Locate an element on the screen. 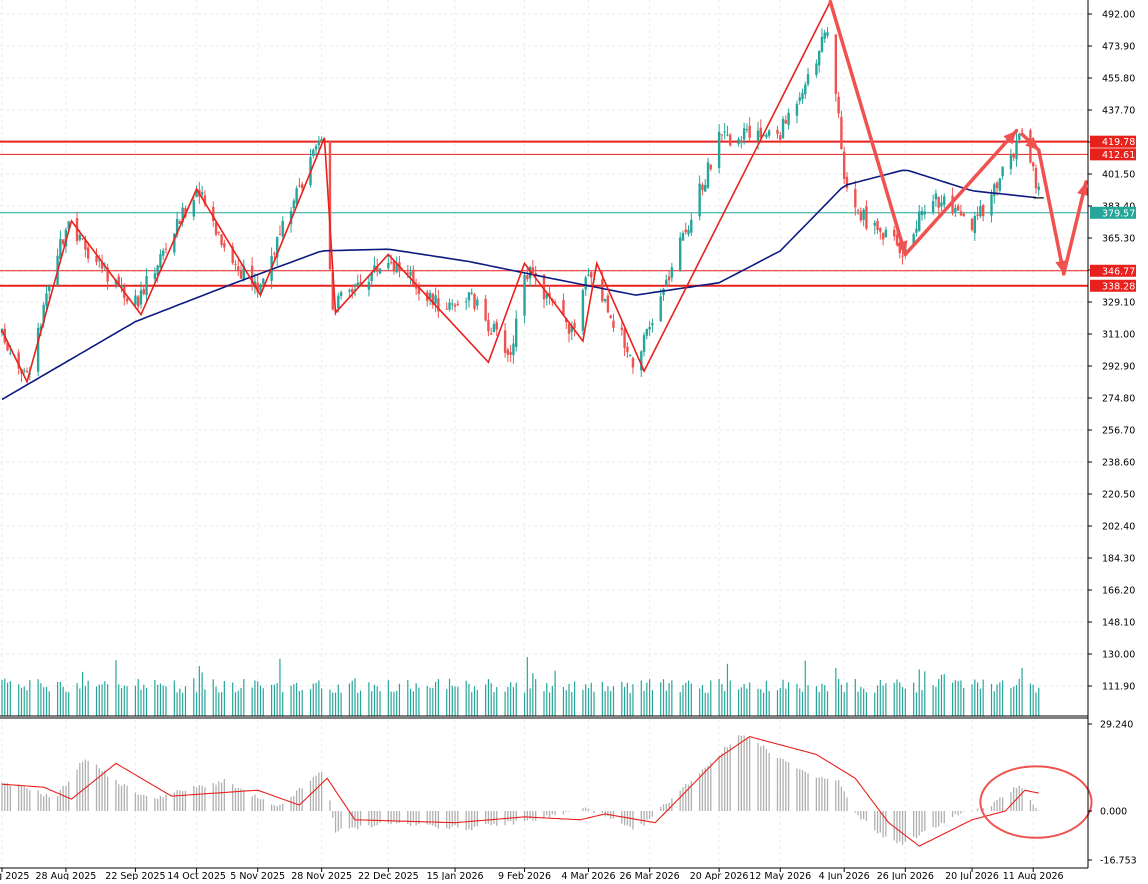 This screenshot has height=884, width=1148. price-tick-label: 130.00 is located at coordinates (1118, 655).